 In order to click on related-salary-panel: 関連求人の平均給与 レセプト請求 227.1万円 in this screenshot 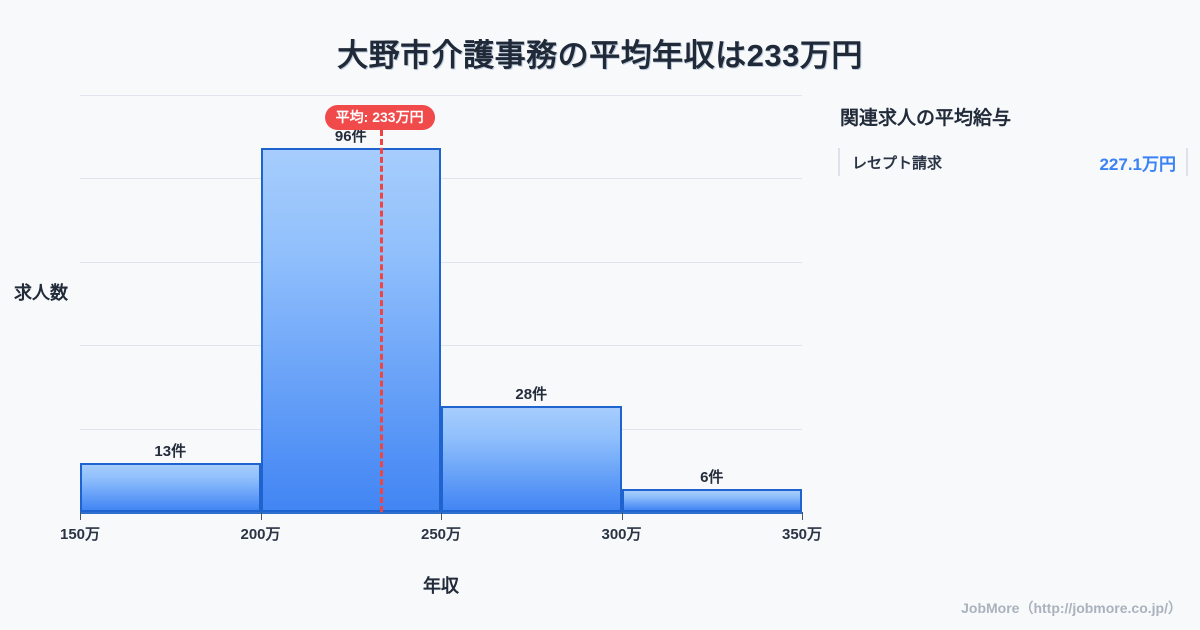, I will do `click(1013, 135)`.